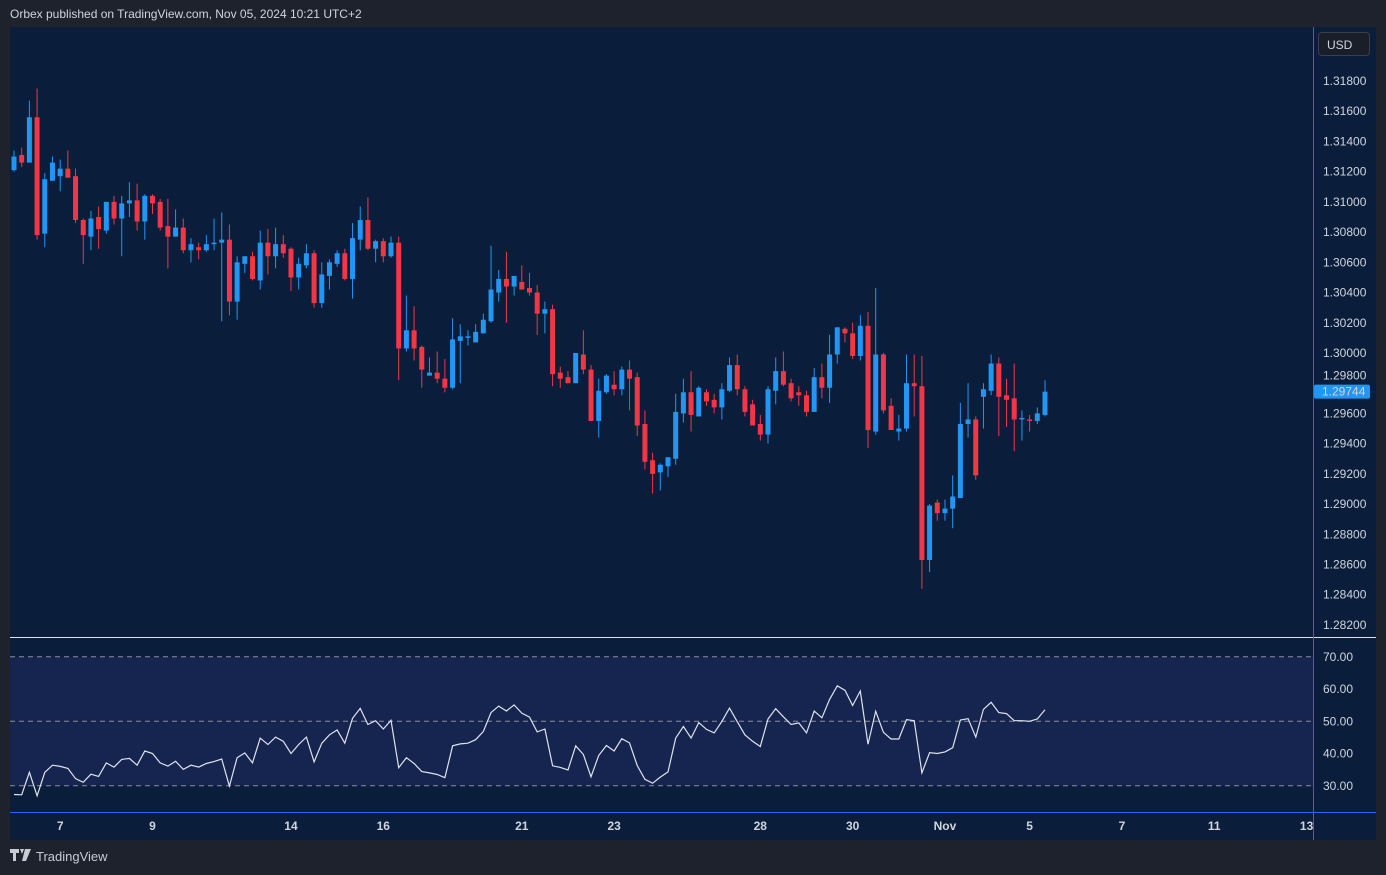  I want to click on date-tick-label: 9, so click(152, 826).